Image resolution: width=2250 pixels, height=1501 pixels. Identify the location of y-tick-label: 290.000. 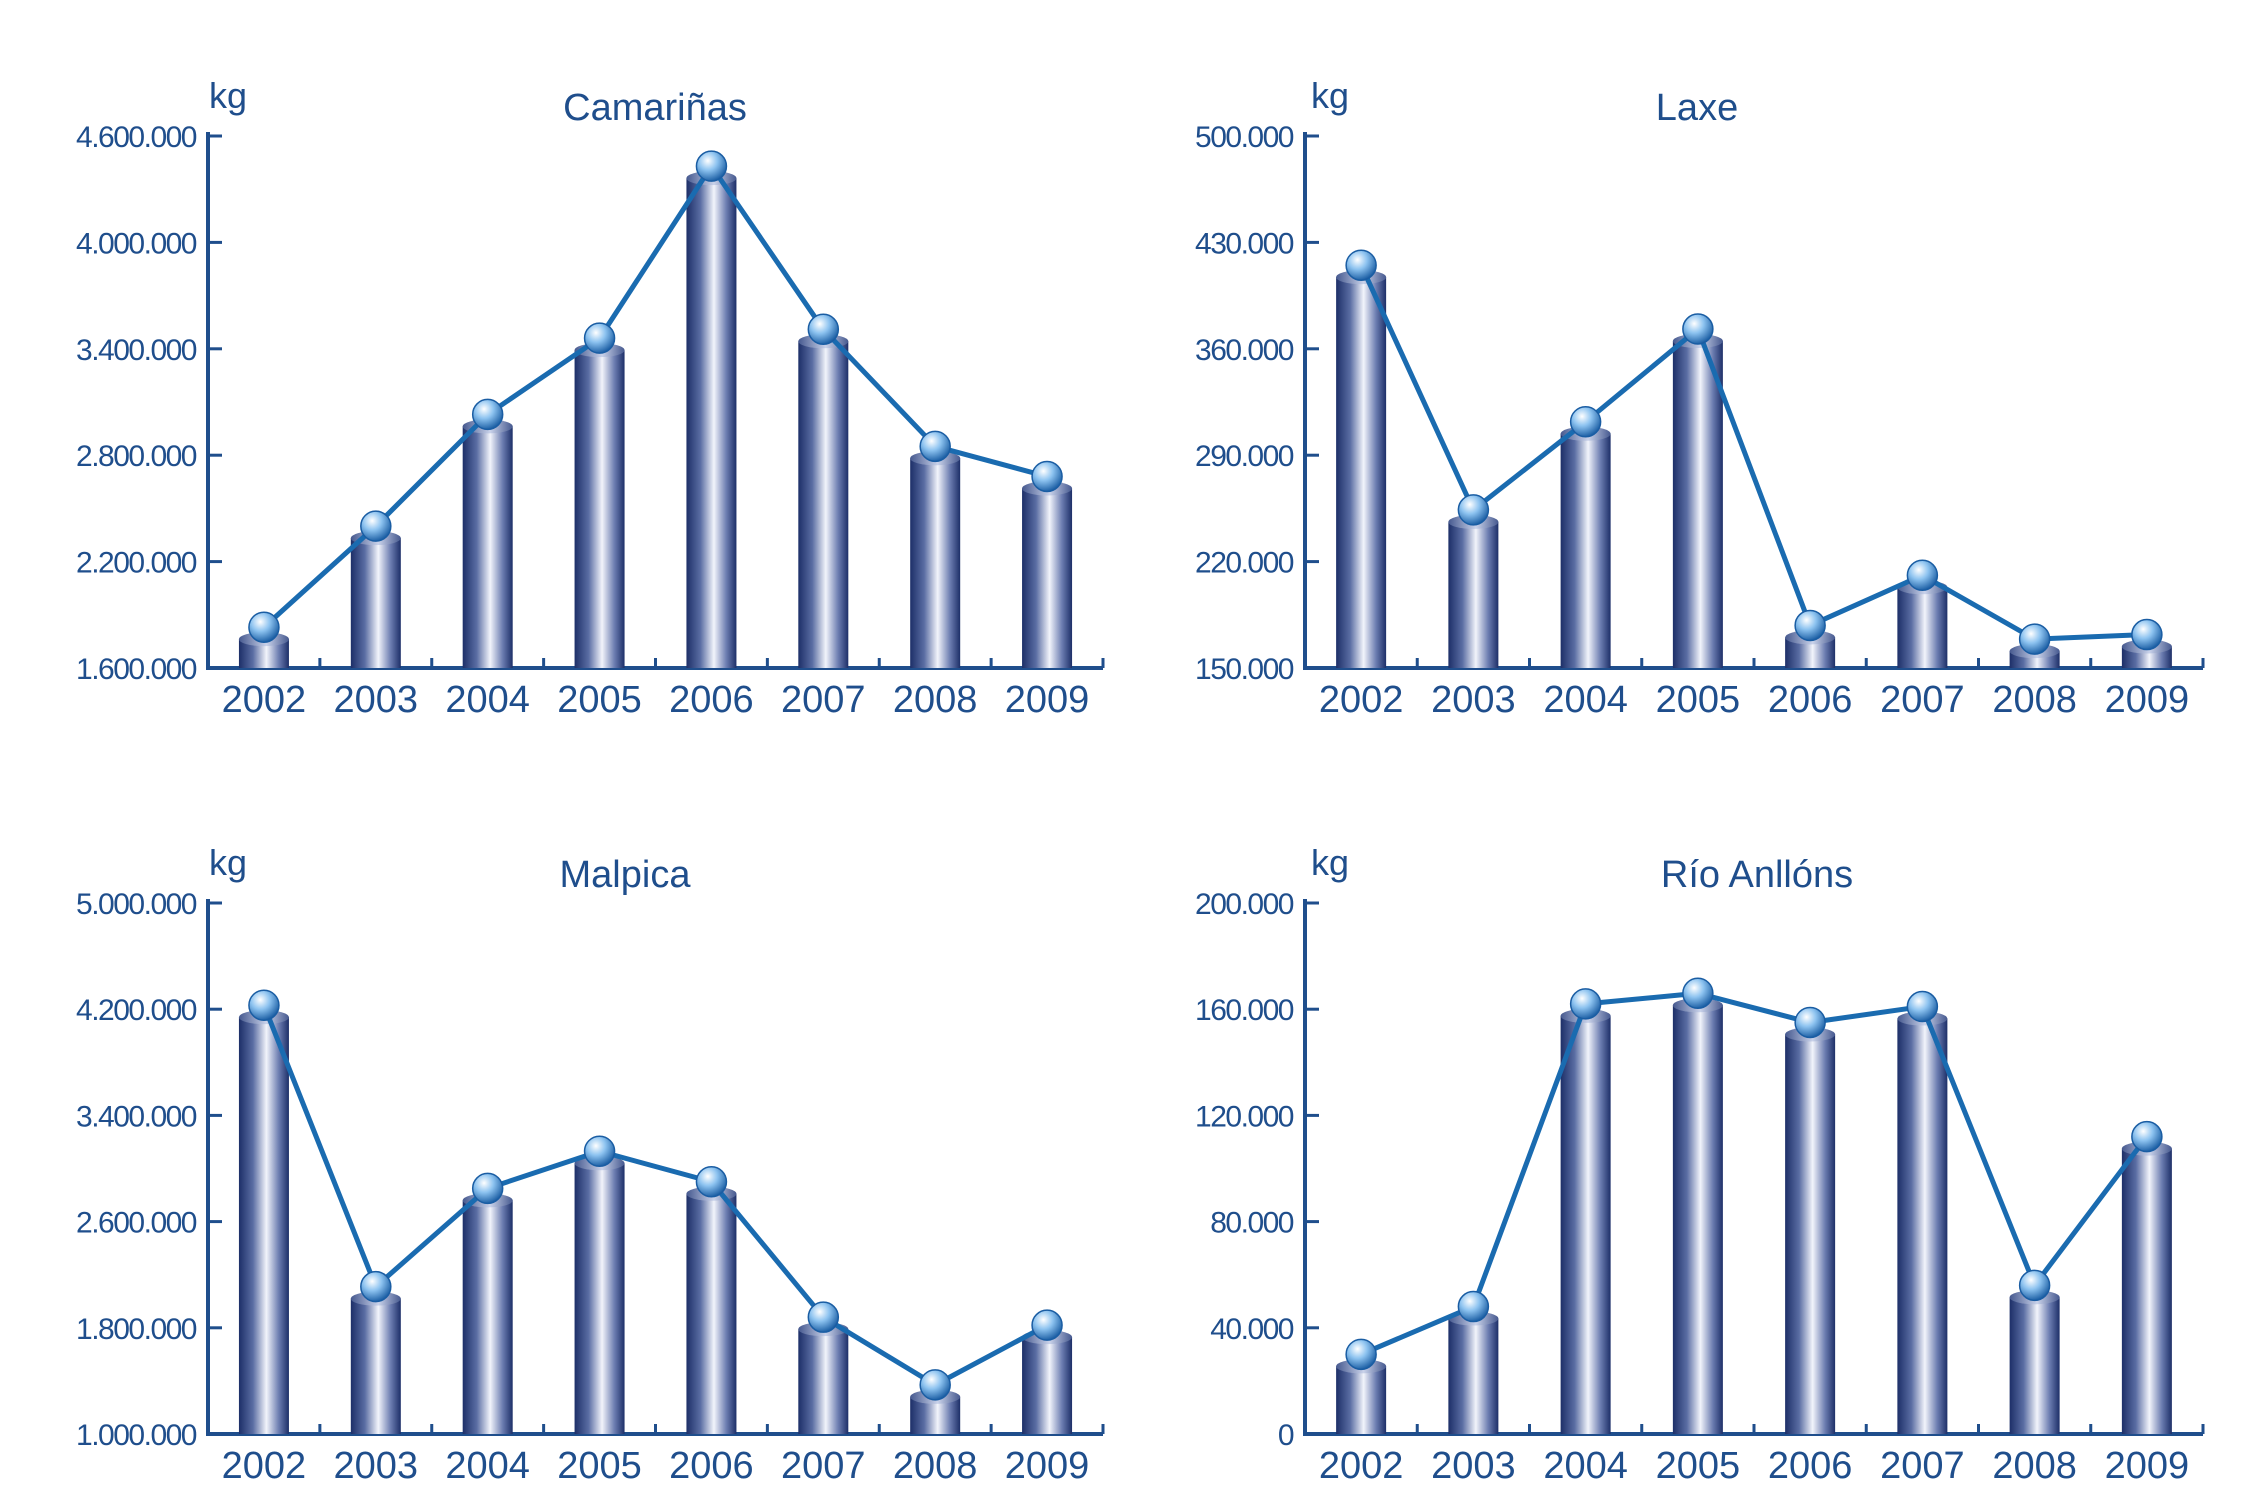
(1244, 456).